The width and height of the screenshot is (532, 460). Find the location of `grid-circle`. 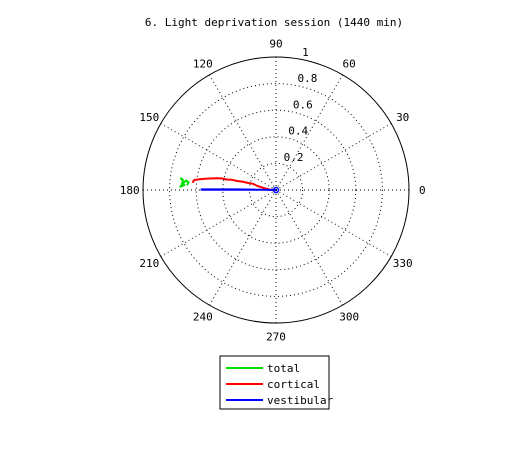

grid-circle is located at coordinates (276, 190).